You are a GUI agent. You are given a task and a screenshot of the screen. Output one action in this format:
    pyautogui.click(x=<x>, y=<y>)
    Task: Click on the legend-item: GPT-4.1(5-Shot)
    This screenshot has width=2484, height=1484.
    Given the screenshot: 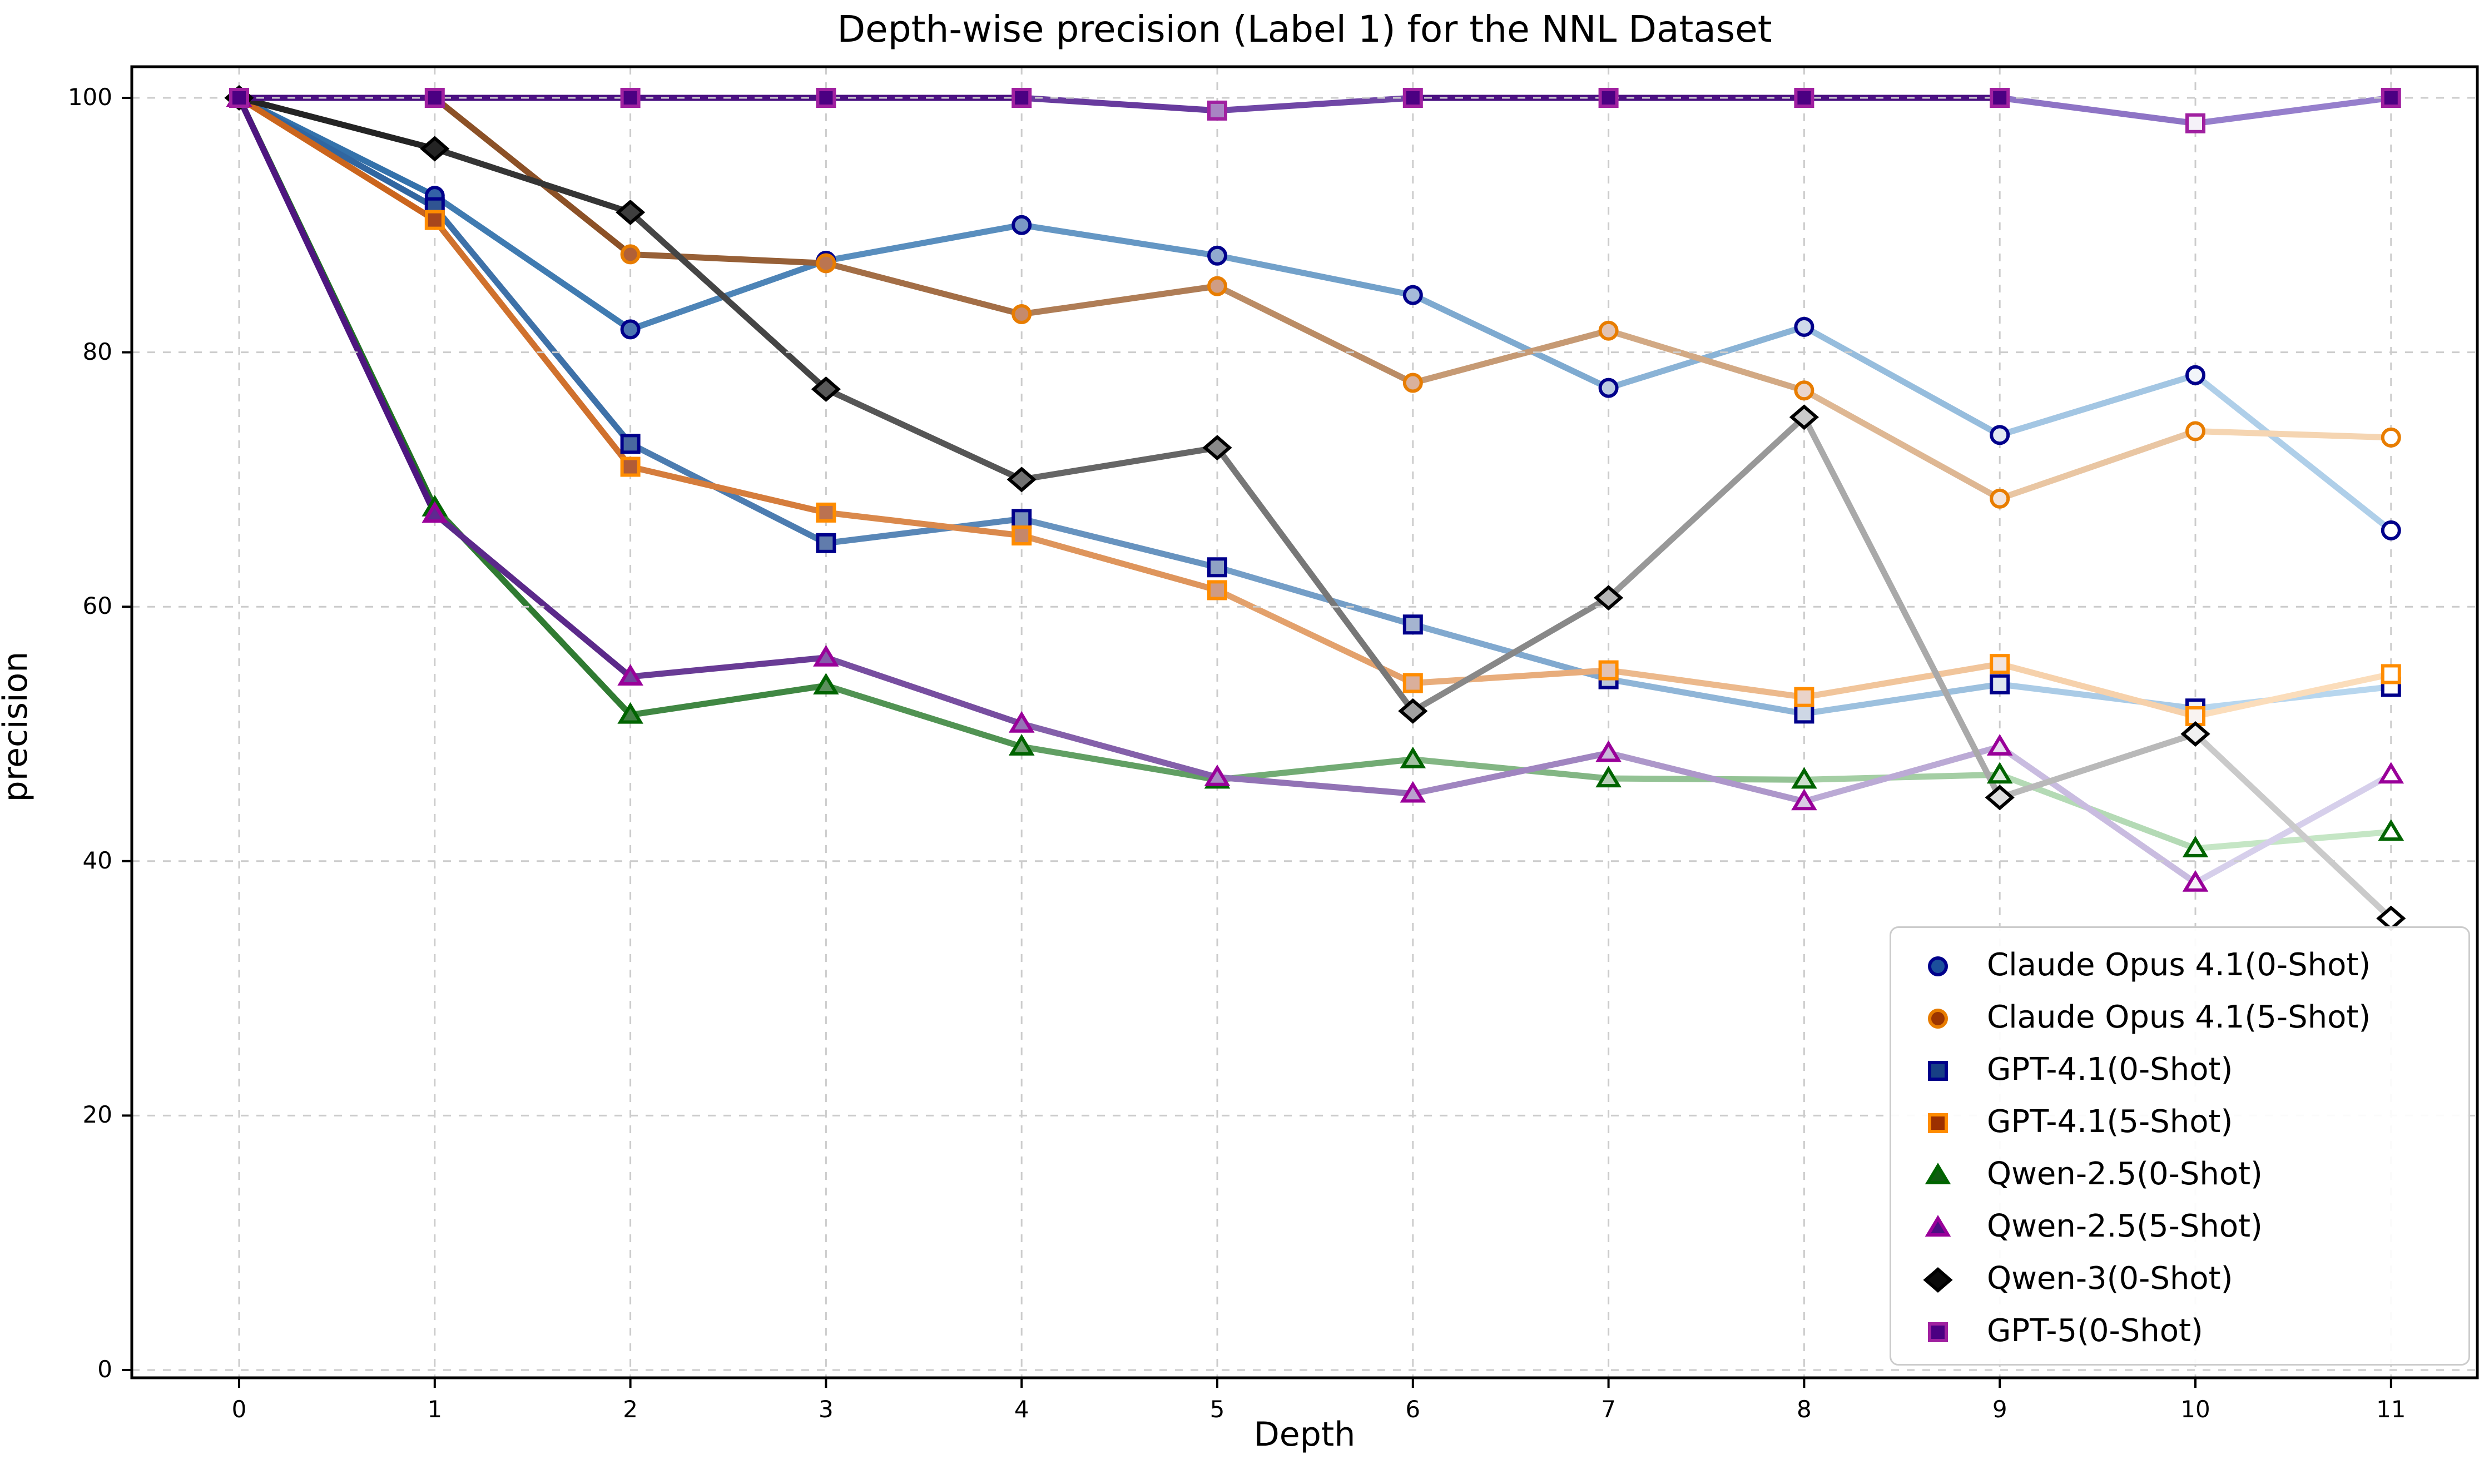 What is the action you would take?
    pyautogui.click(x=2179, y=1122)
    